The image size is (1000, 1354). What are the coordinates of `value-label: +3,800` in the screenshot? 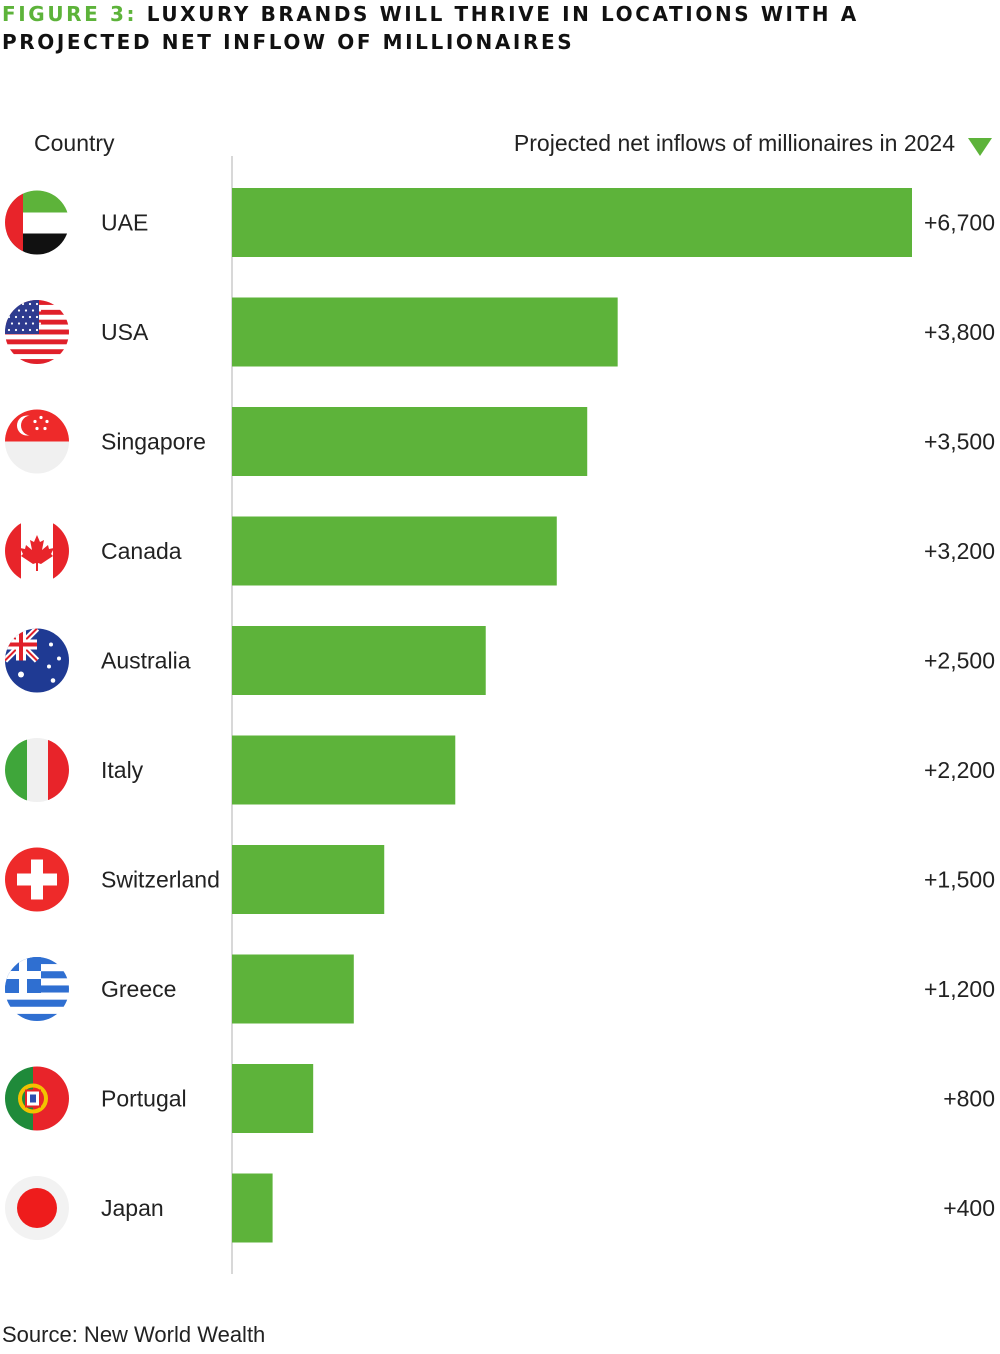 It's located at (959, 332).